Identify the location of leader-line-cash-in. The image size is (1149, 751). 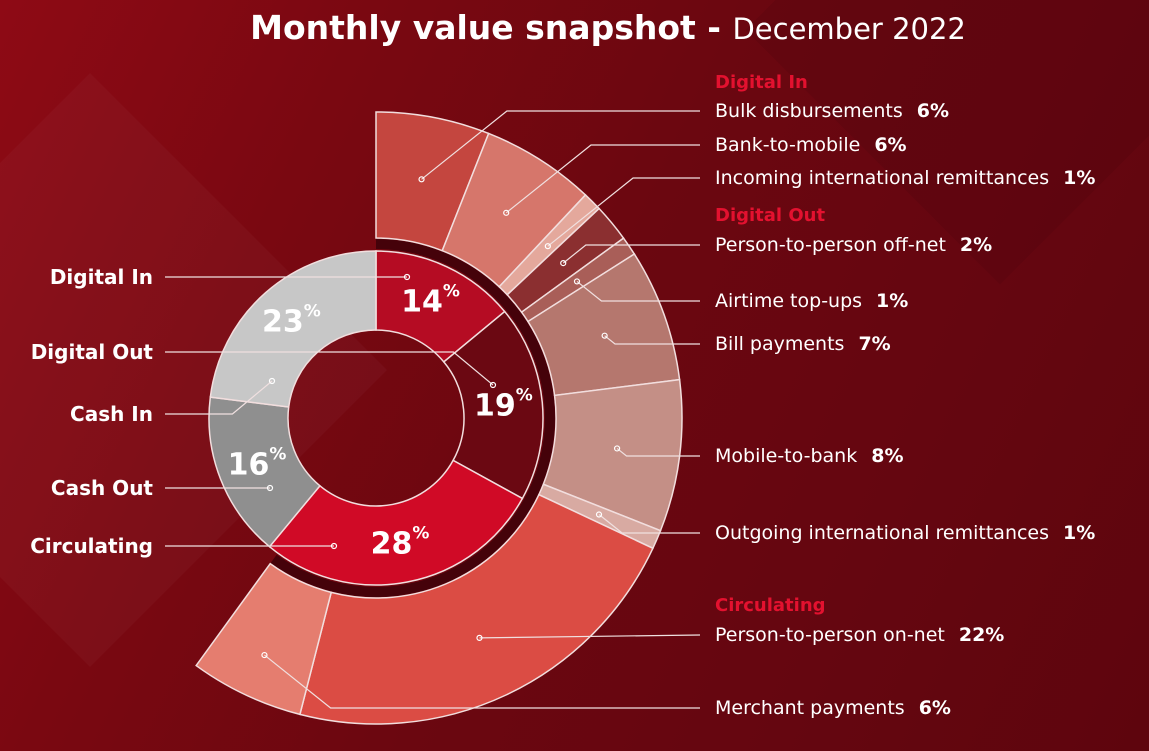
(219, 397).